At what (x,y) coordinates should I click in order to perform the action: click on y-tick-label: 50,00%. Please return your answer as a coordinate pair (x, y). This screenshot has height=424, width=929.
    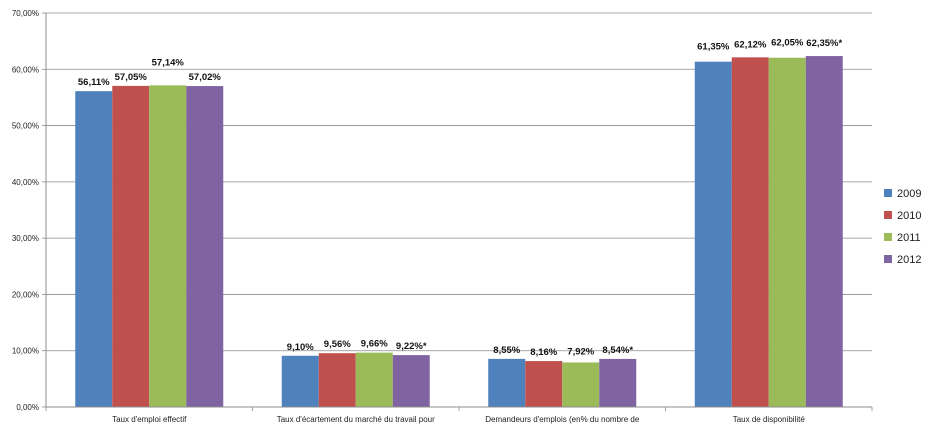
    Looking at the image, I should click on (25, 126).